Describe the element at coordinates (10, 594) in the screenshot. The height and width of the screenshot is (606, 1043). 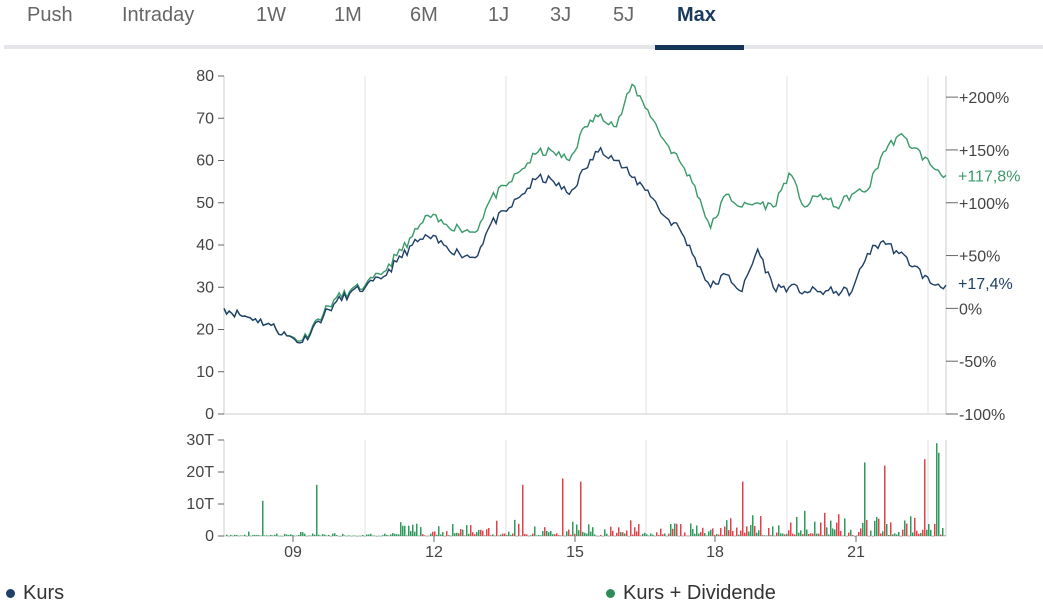
I see `legend-kurs-dot` at that location.